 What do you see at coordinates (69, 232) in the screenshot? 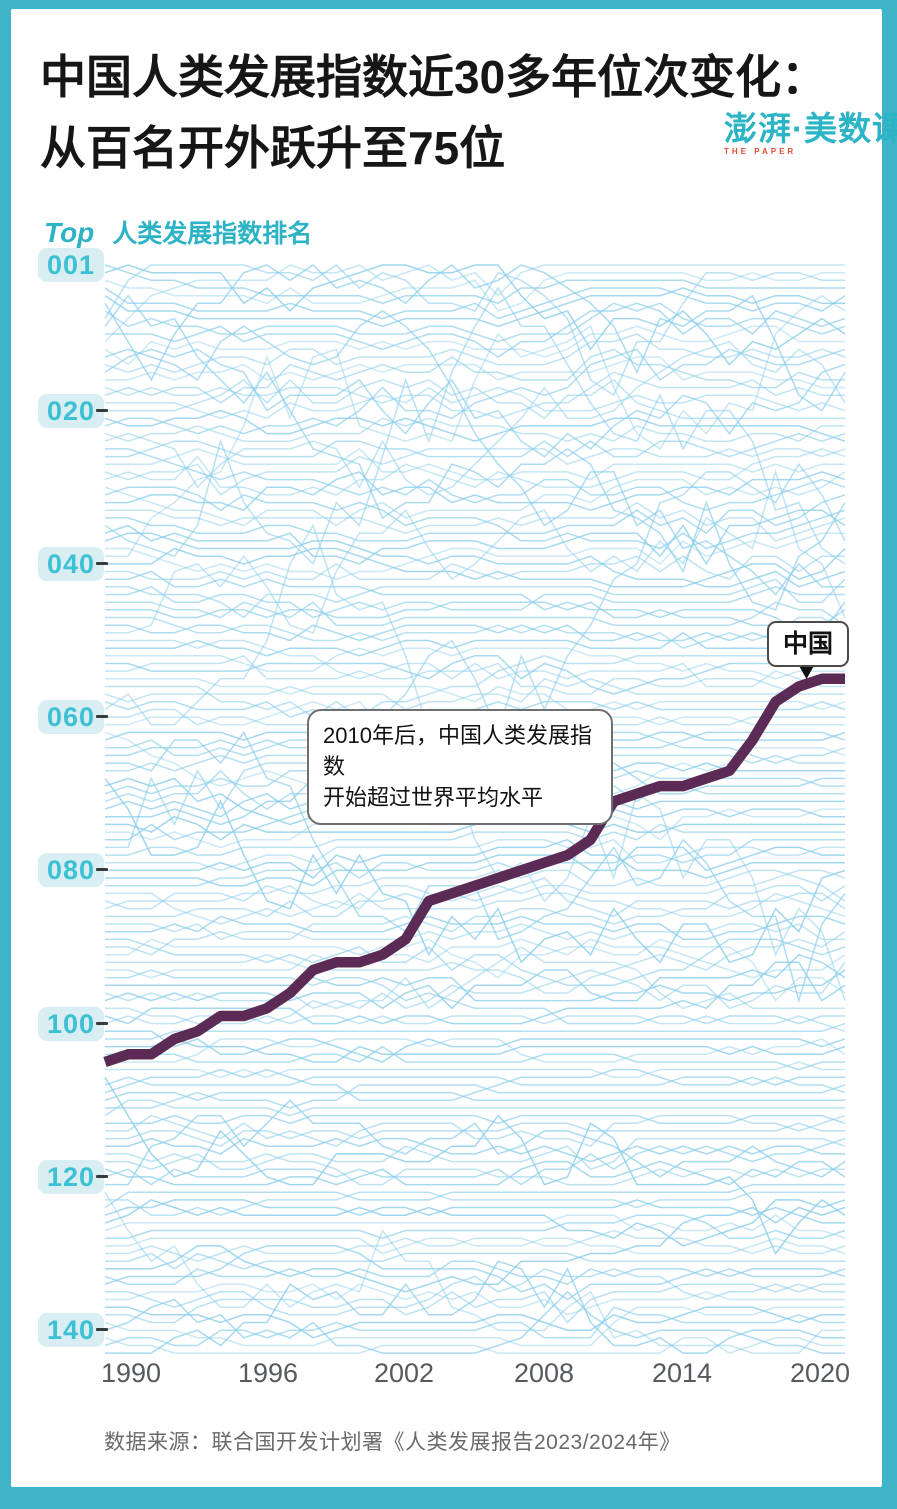
I see `y-axis-top-tag: Top` at bounding box center [69, 232].